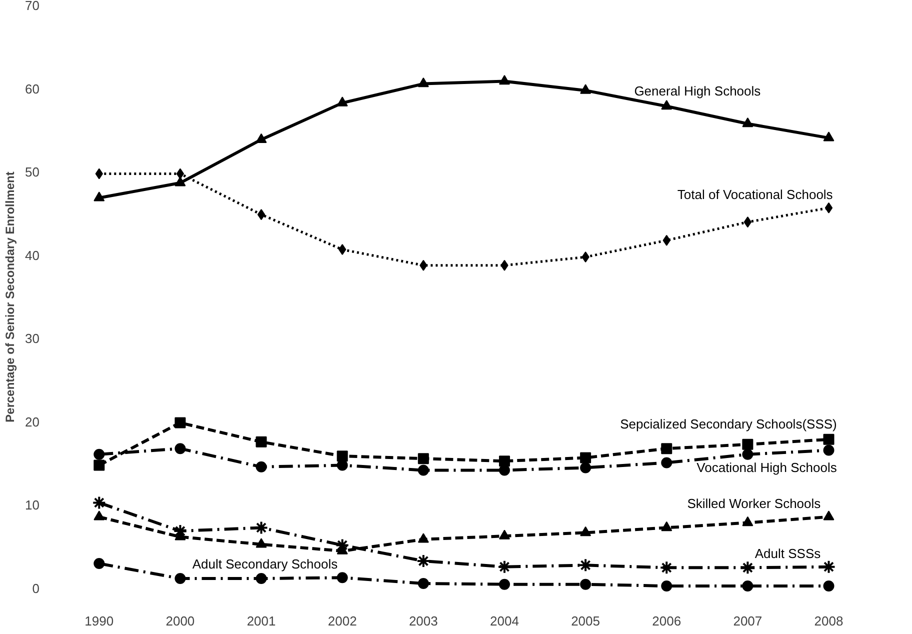 This screenshot has height=634, width=912. I want to click on y-axis-title: Percentage of Senior Secondary Enrollment, so click(10, 297).